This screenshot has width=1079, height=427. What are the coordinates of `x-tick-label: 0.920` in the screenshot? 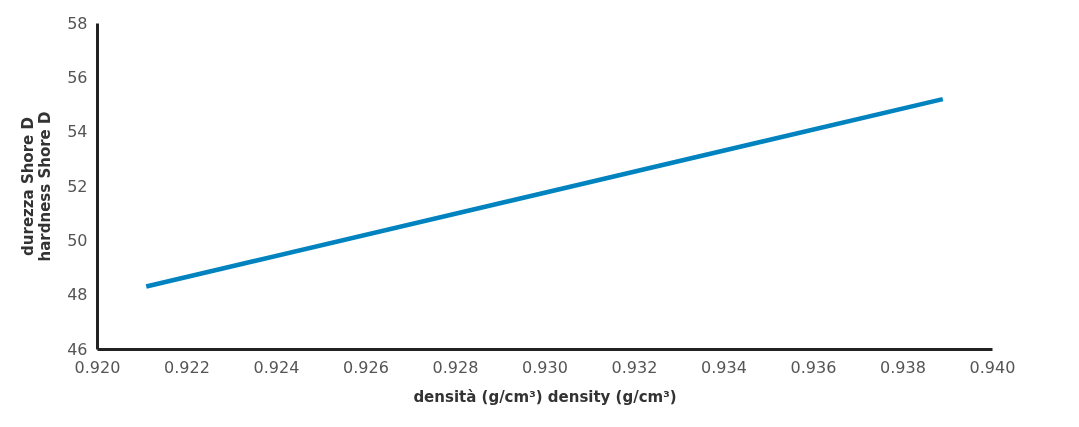 It's located at (97, 367).